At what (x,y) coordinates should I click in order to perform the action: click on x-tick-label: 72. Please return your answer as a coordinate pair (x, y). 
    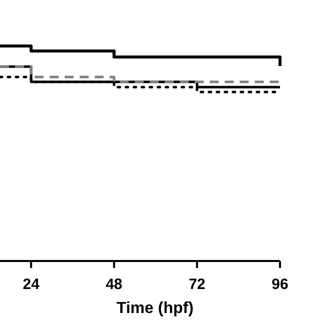
    Looking at the image, I should click on (197, 284).